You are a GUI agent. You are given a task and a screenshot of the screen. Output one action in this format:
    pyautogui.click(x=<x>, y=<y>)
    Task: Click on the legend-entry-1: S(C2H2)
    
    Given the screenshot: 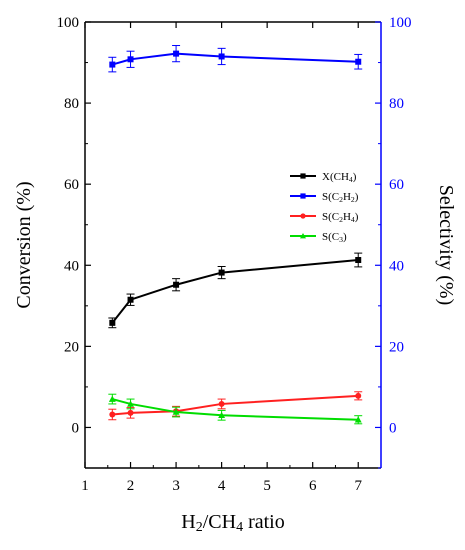 What is the action you would take?
    pyautogui.click(x=324, y=197)
    